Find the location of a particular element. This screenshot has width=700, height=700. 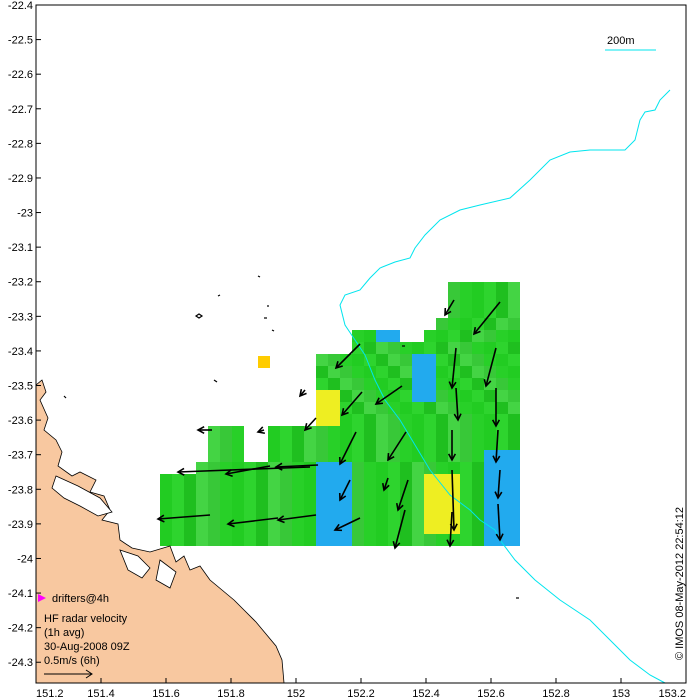

y-tick-label: -24.2 is located at coordinates (20, 629).